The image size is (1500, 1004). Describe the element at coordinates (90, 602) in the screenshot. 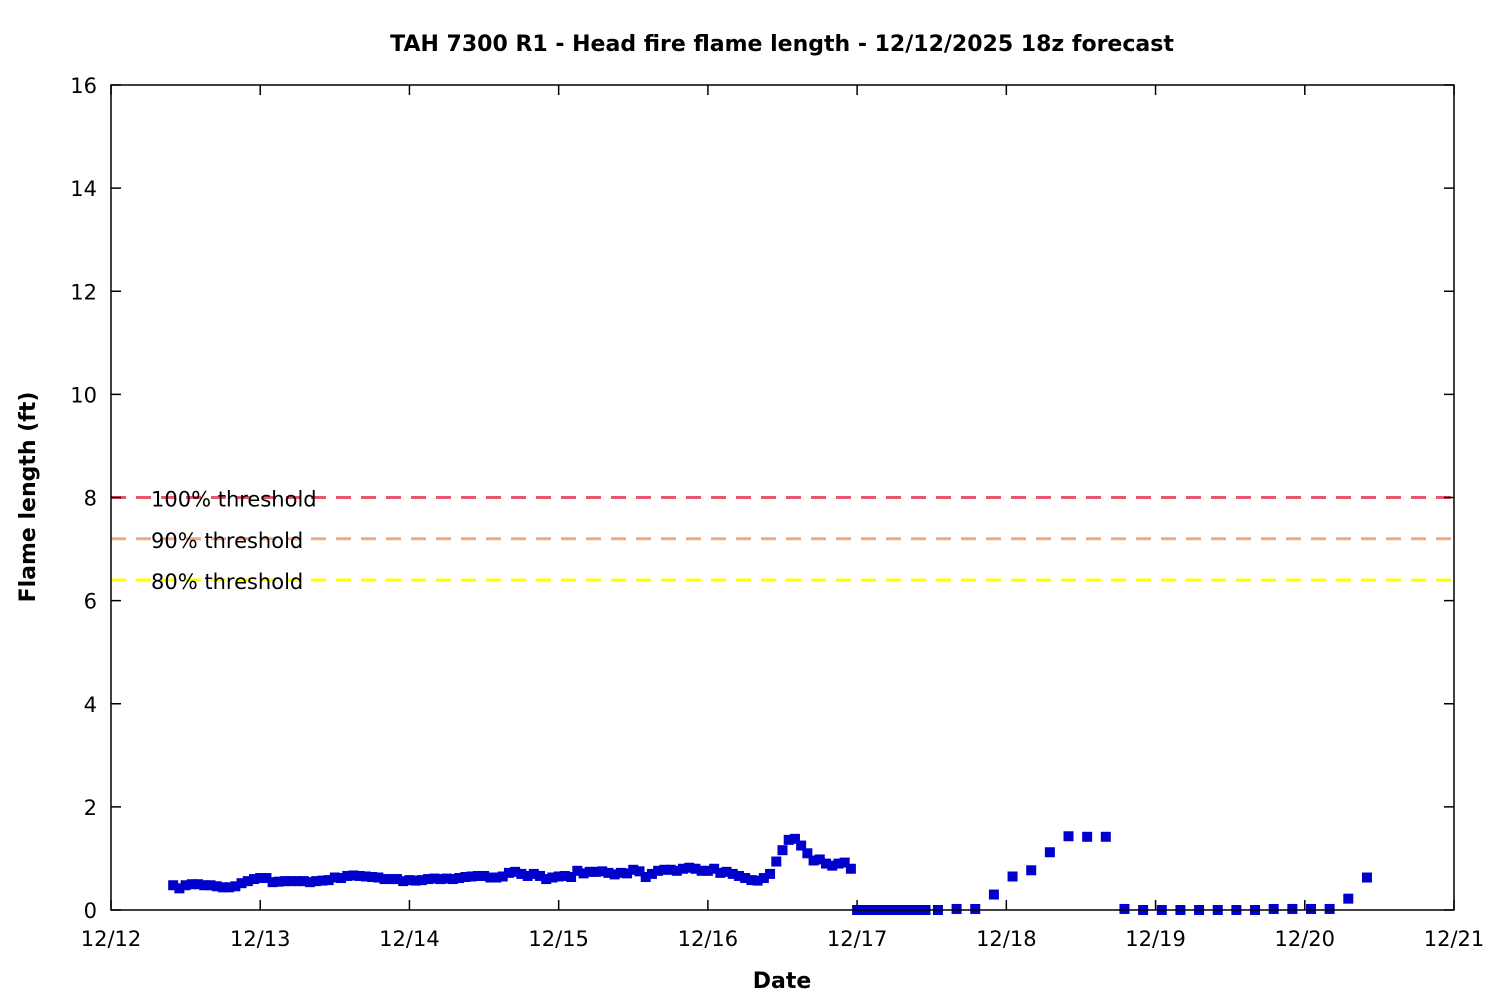

I see `y-tick-label: 6` at that location.